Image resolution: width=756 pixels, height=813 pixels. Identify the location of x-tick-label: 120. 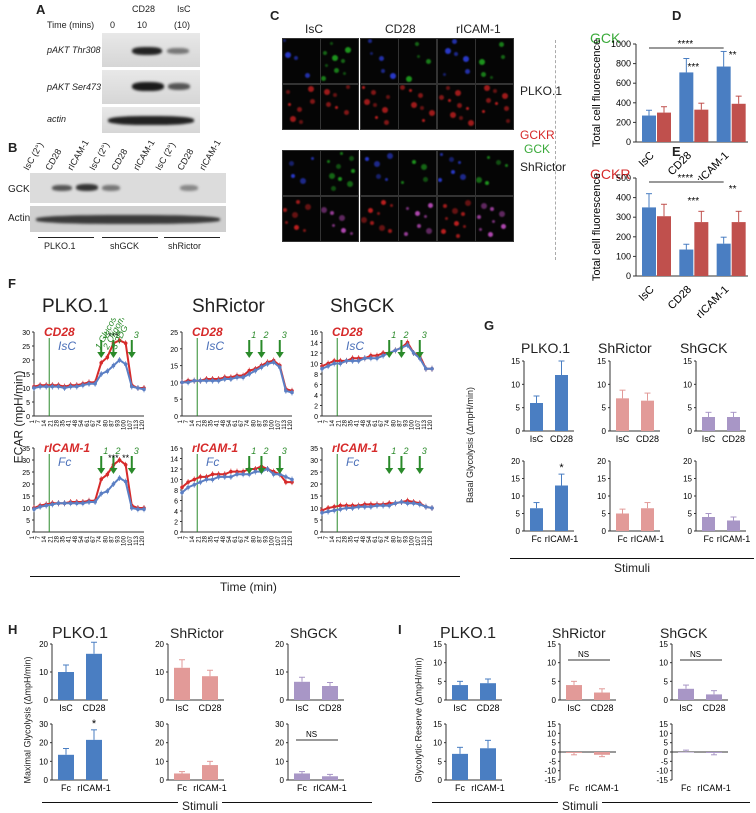
(291, 540).